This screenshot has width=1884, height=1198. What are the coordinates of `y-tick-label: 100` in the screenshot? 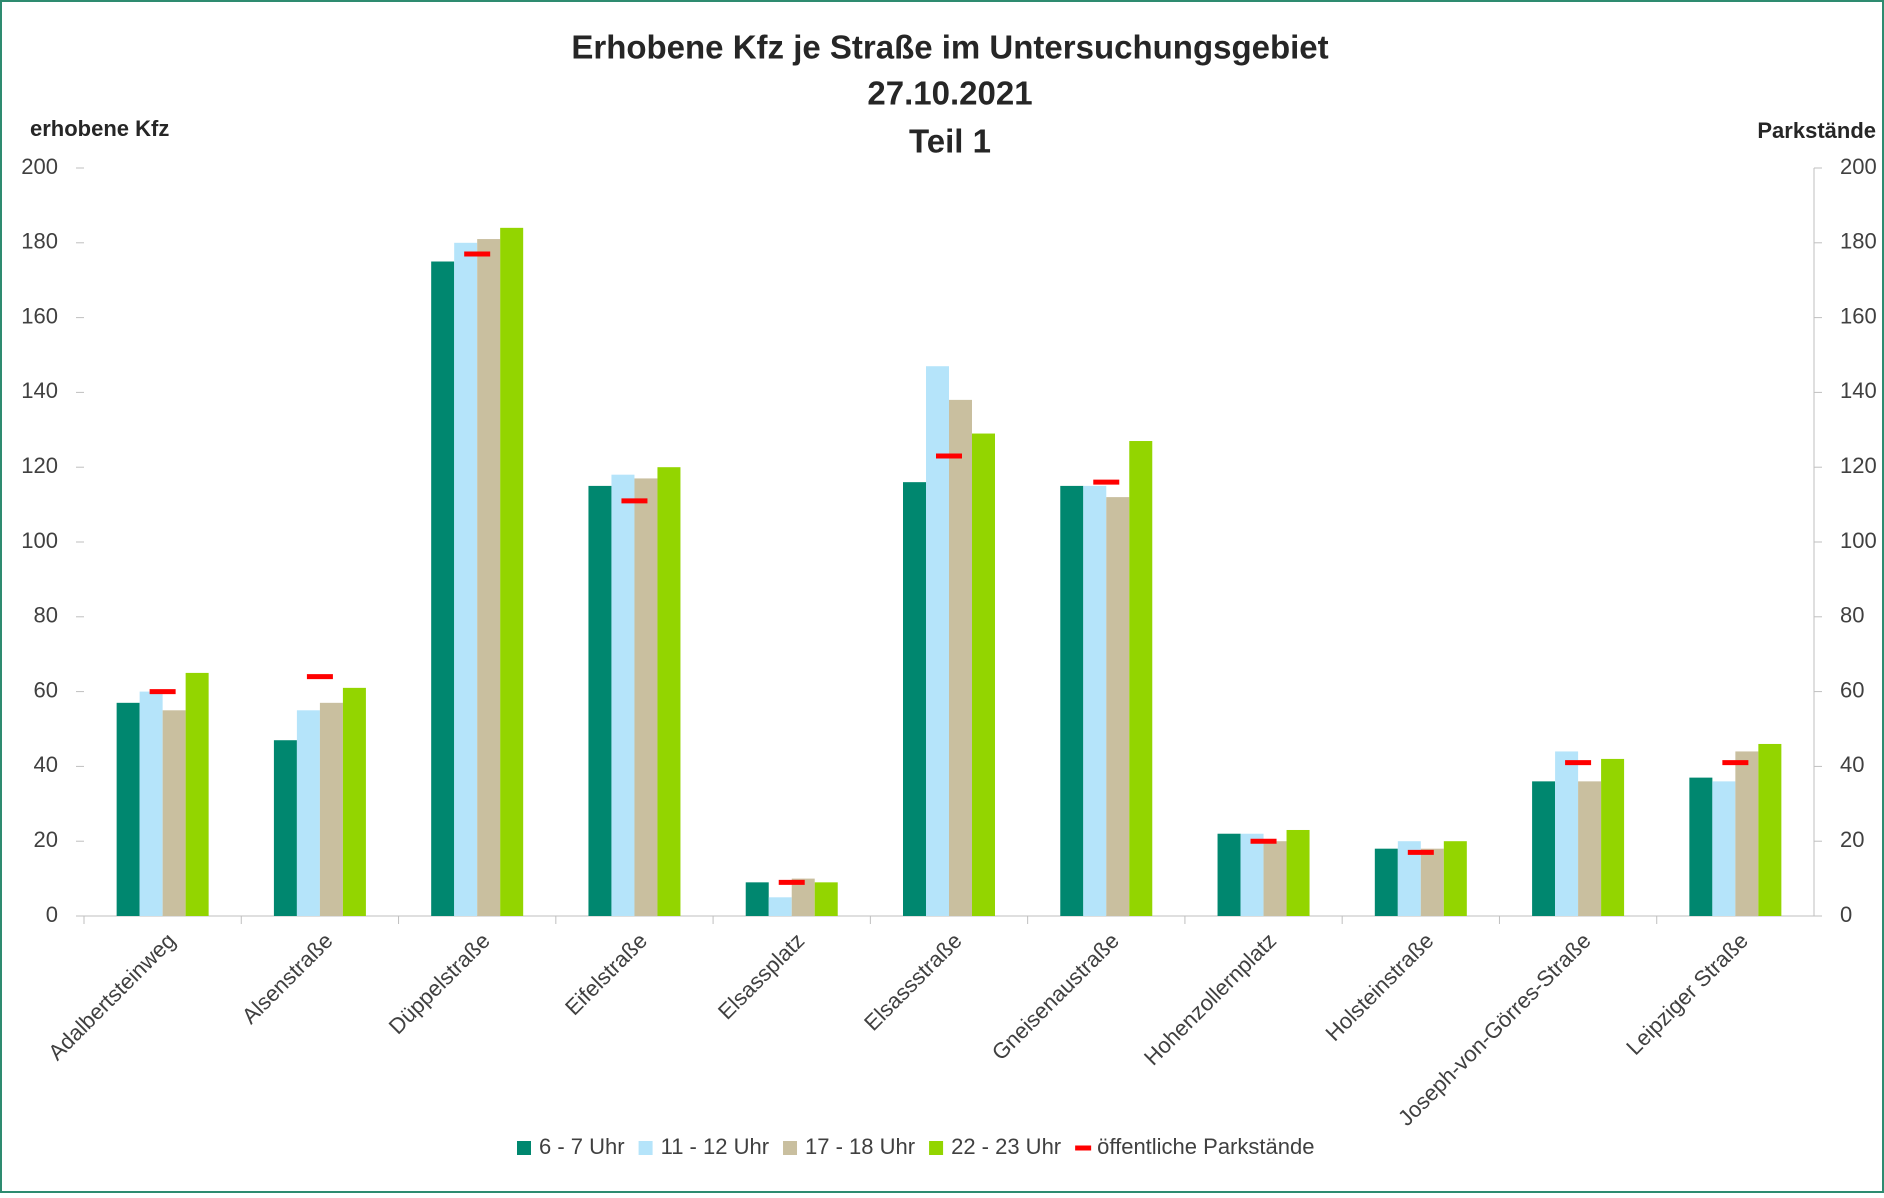 It's located at (39, 540).